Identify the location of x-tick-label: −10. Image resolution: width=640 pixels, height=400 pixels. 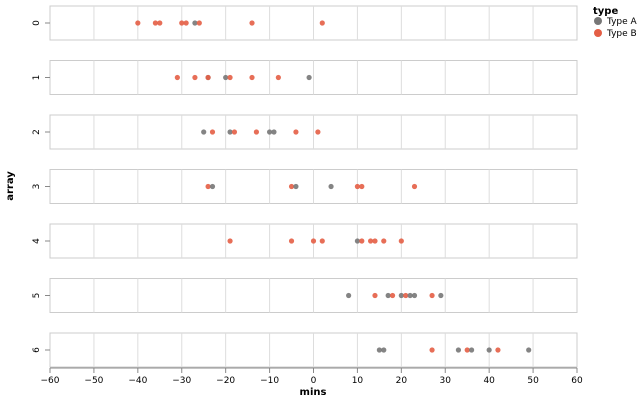
(269, 381).